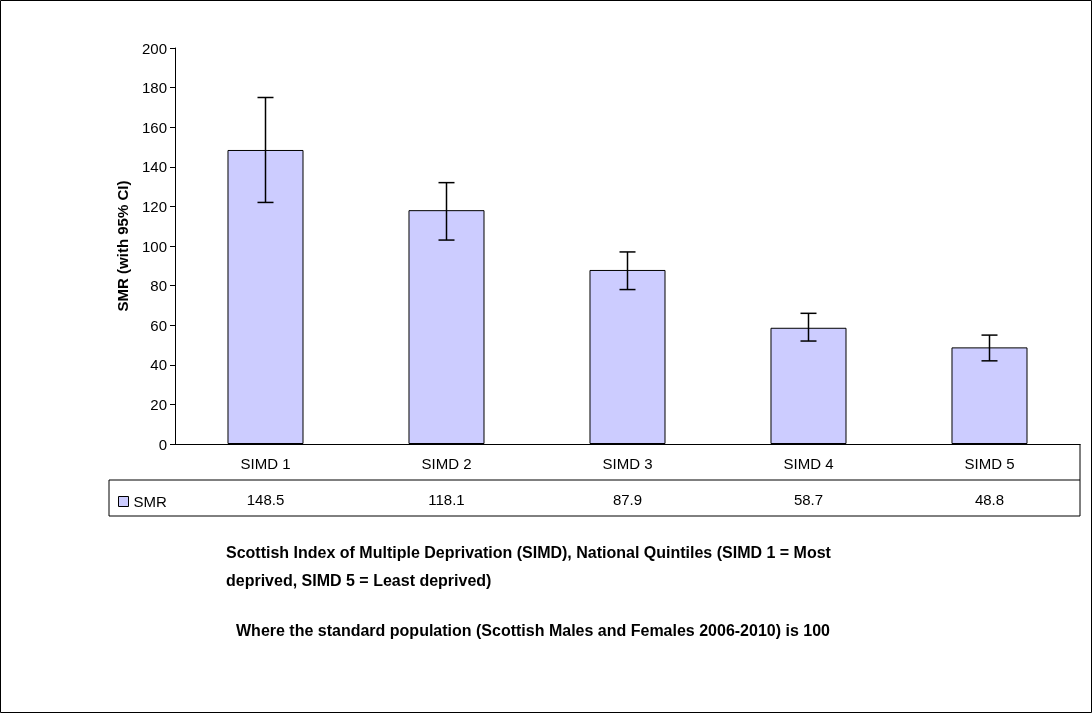  Describe the element at coordinates (154, 167) in the screenshot. I see `y-tick-label: 140` at that location.